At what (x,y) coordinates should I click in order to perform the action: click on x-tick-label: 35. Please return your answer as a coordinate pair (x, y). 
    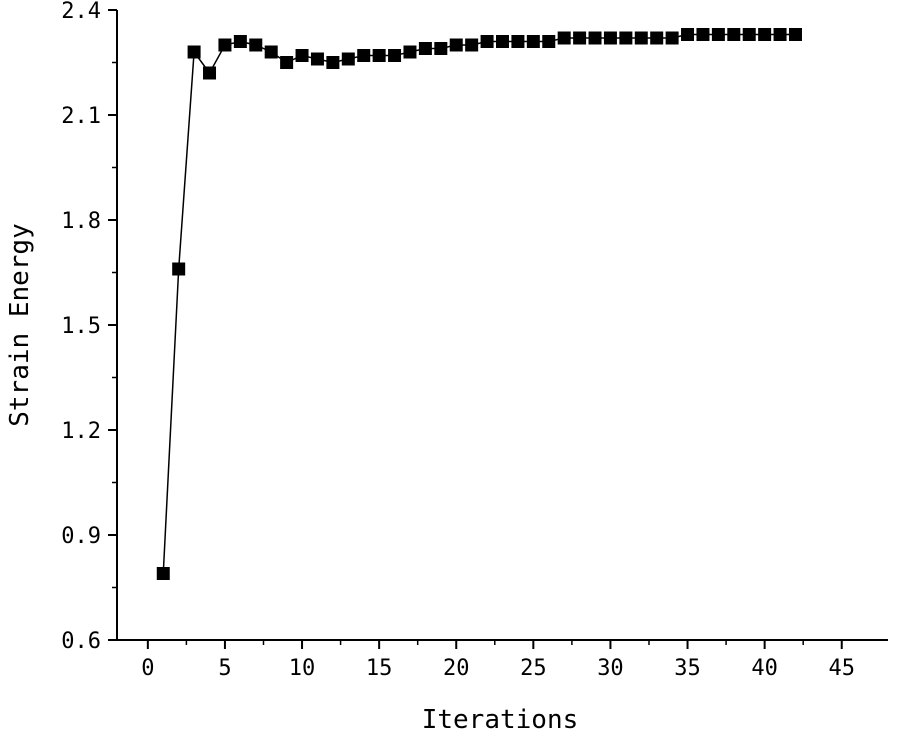
    Looking at the image, I should click on (687, 668).